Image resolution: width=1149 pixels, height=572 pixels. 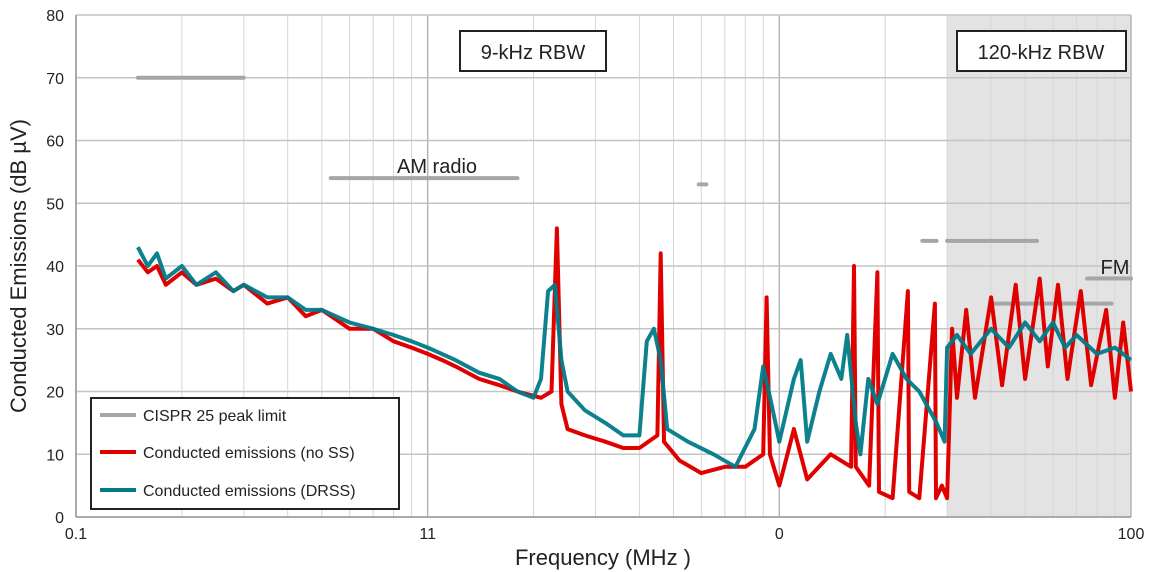 What do you see at coordinates (1131, 534) in the screenshot?
I see `x-tick-label: 100` at bounding box center [1131, 534].